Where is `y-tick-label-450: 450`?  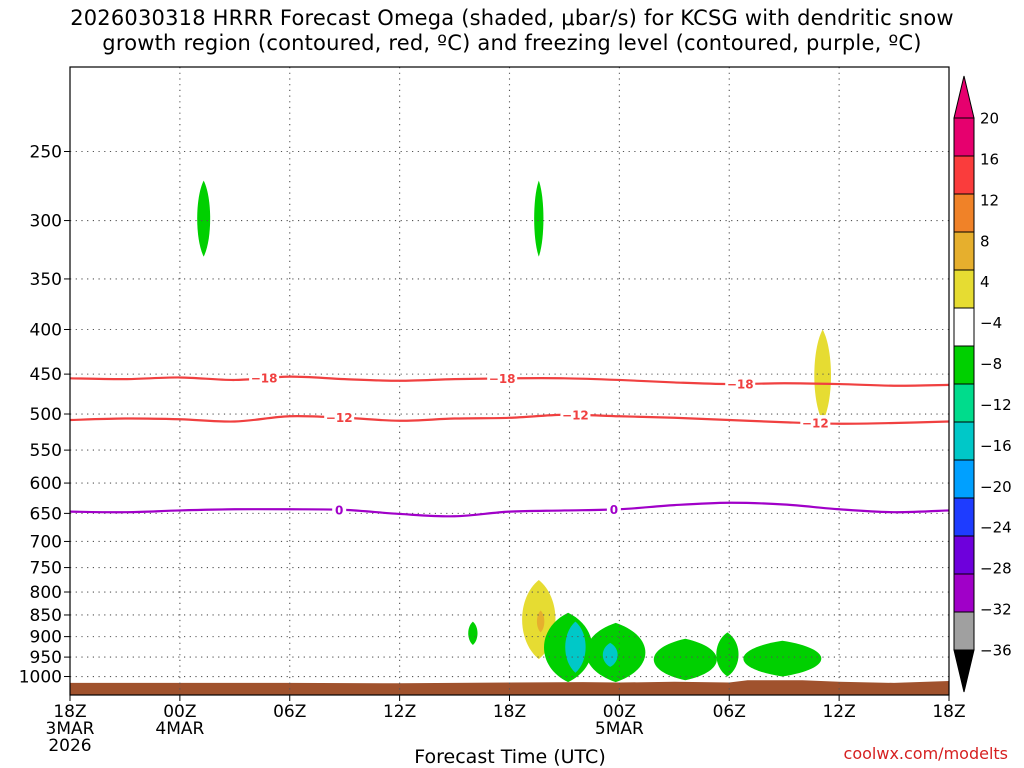 y-tick-label-450: 450 is located at coordinates (46, 375).